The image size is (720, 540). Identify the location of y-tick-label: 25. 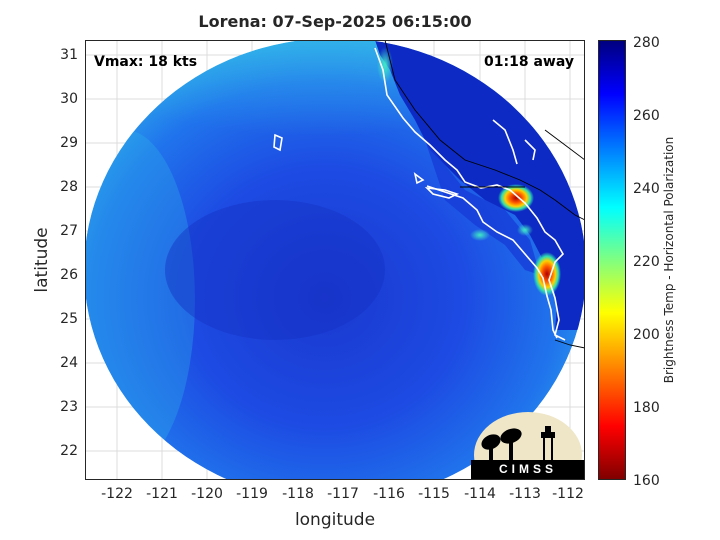
(69, 319).